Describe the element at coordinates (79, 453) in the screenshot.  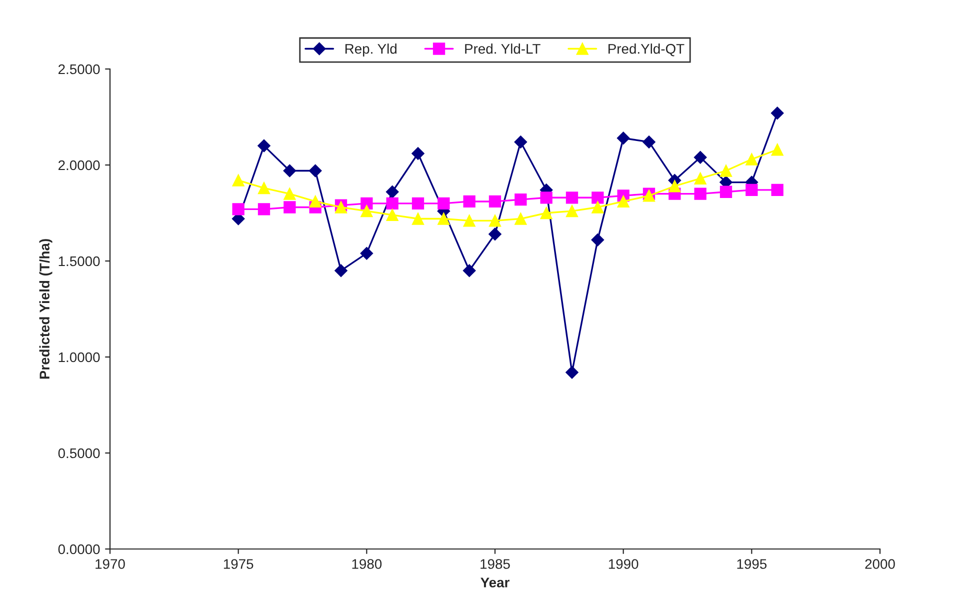
I see `y-tick-label: 0.5000` at that location.